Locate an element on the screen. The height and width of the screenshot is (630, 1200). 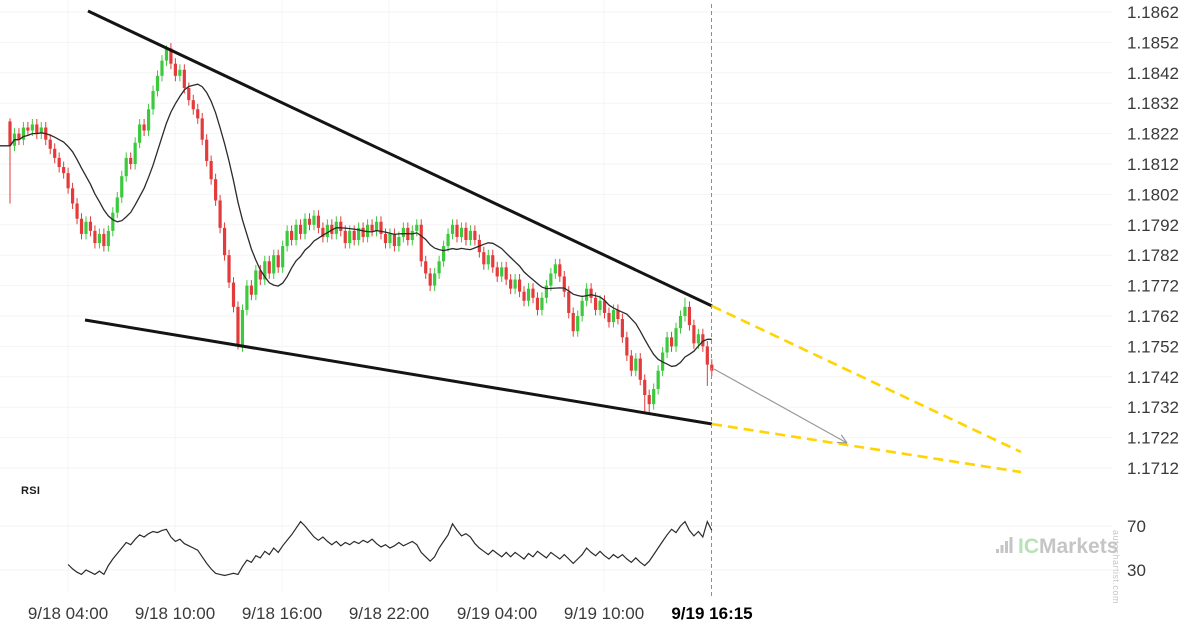
time-axis-label: 9/19 10:00 is located at coordinates (604, 613).